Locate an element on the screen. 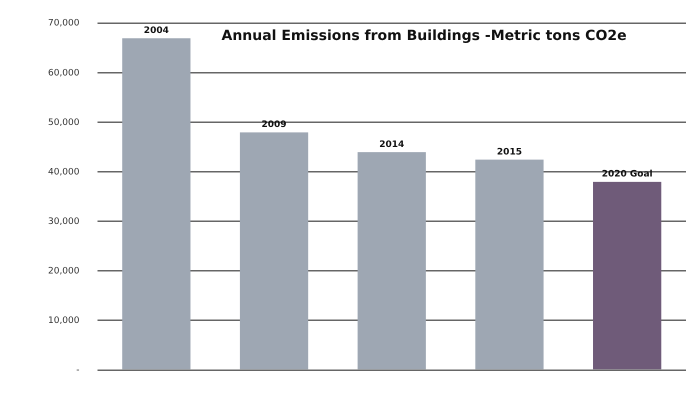  x-tick-label: 2020 Goal is located at coordinates (627, 175).